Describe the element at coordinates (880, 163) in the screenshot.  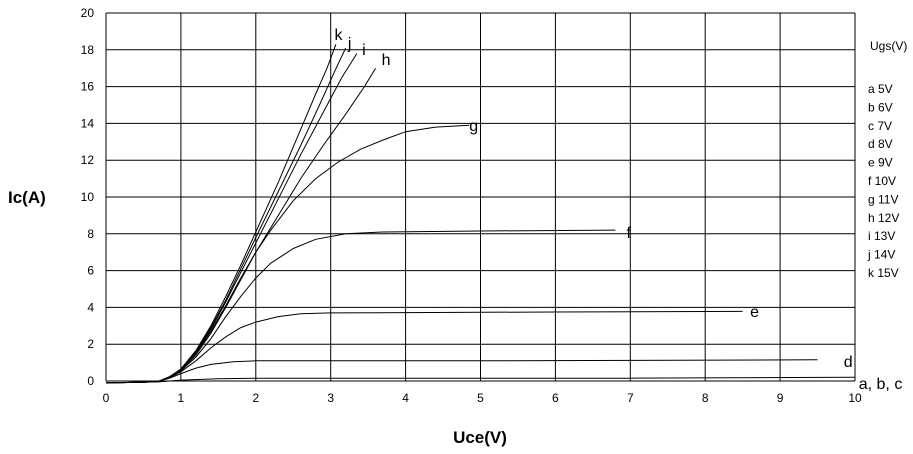
I see `legend-entry-e: e 9V` at that location.